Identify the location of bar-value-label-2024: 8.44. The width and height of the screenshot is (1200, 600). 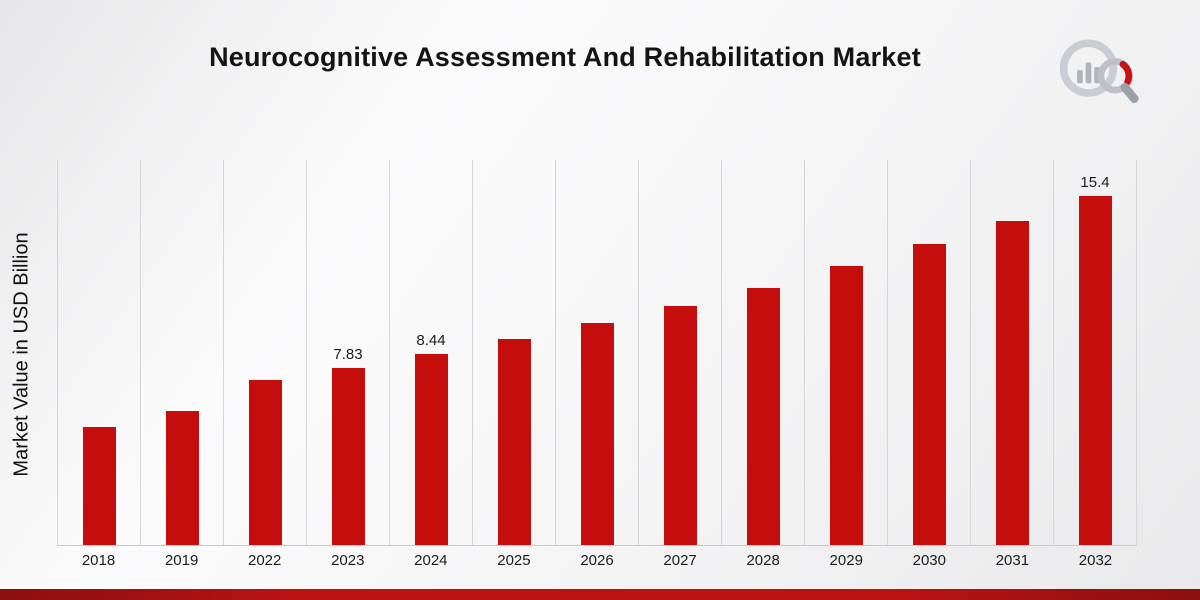
(431, 340).